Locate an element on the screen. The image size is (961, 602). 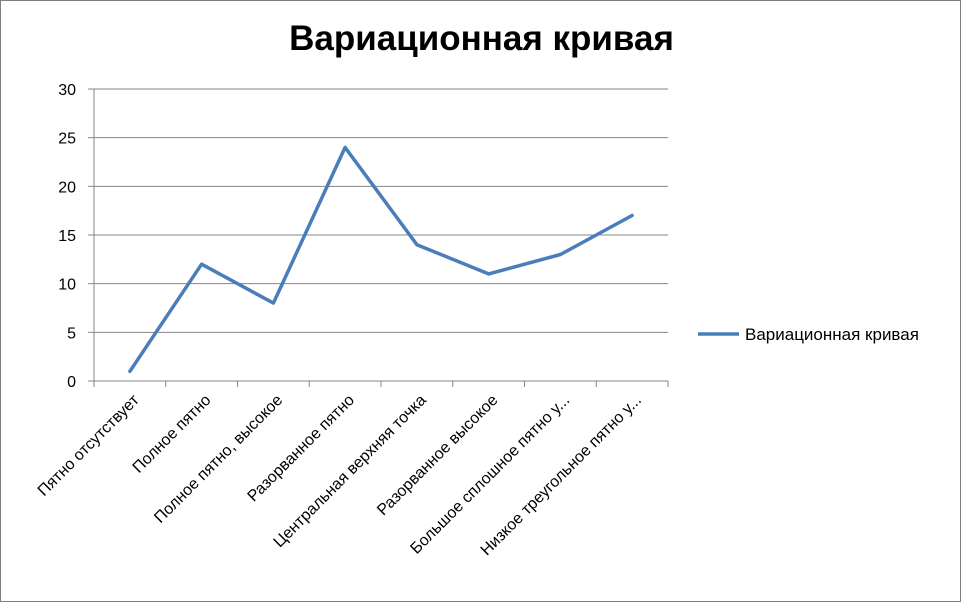
legend: Вариационная кривая is located at coordinates (808, 334).